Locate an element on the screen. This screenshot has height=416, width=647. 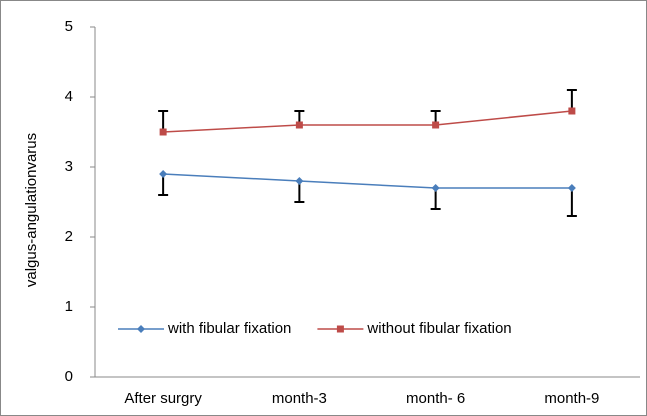
x-tick-label: After surgry is located at coordinates (163, 398).